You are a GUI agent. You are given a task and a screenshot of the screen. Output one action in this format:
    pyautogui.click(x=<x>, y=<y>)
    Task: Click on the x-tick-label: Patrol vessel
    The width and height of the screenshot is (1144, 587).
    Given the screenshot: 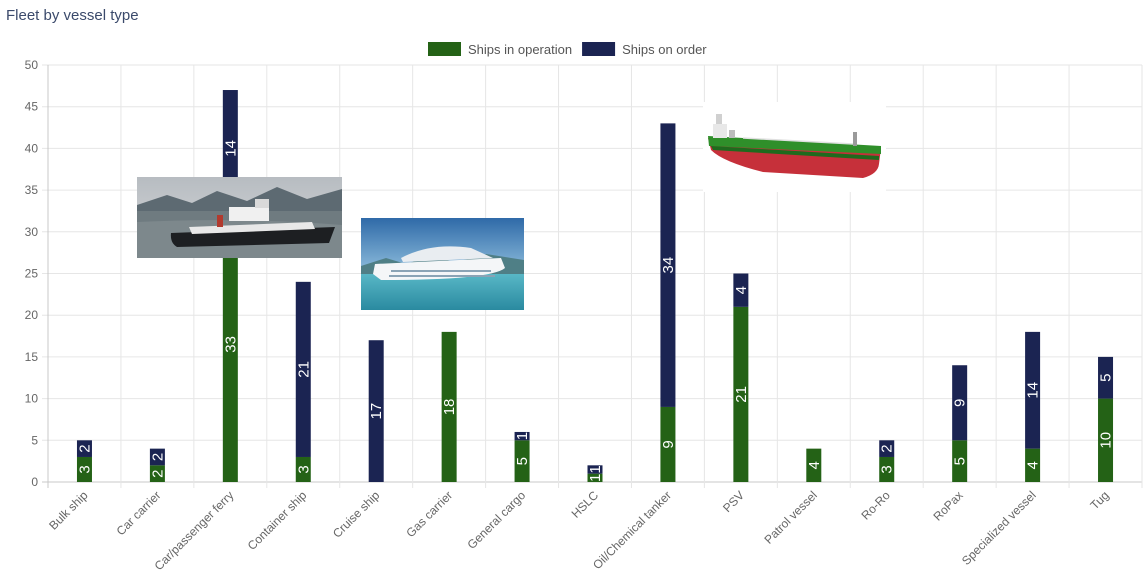 What is the action you would take?
    pyautogui.click(x=790, y=517)
    